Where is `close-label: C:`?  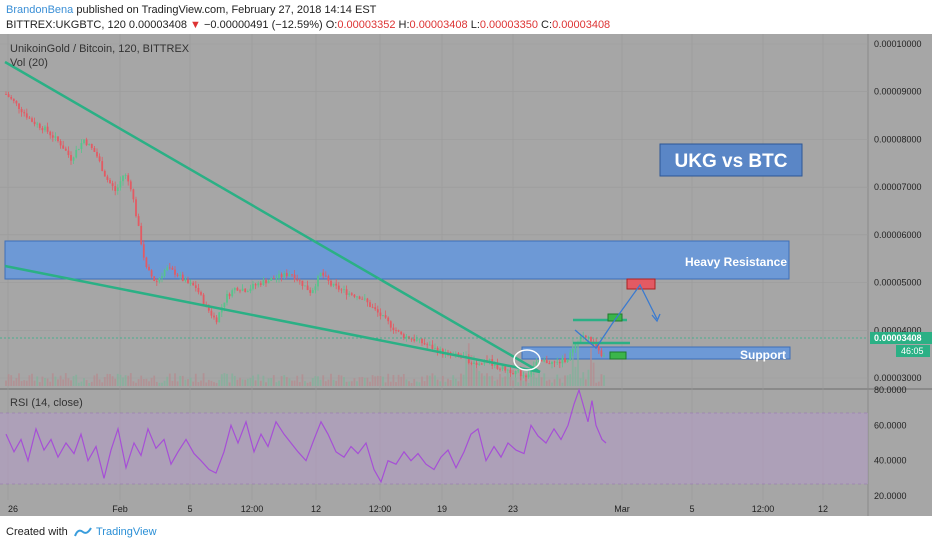 close-label: C: is located at coordinates (545, 25).